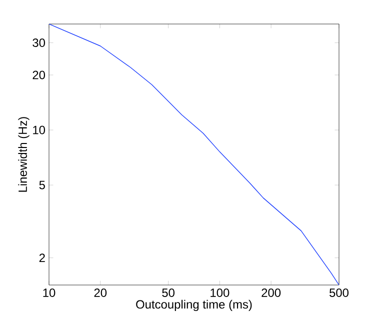 Image resolution: width=382 pixels, height=327 pixels. What do you see at coordinates (220, 292) in the screenshot?
I see `x-tick-label: 100` at bounding box center [220, 292].